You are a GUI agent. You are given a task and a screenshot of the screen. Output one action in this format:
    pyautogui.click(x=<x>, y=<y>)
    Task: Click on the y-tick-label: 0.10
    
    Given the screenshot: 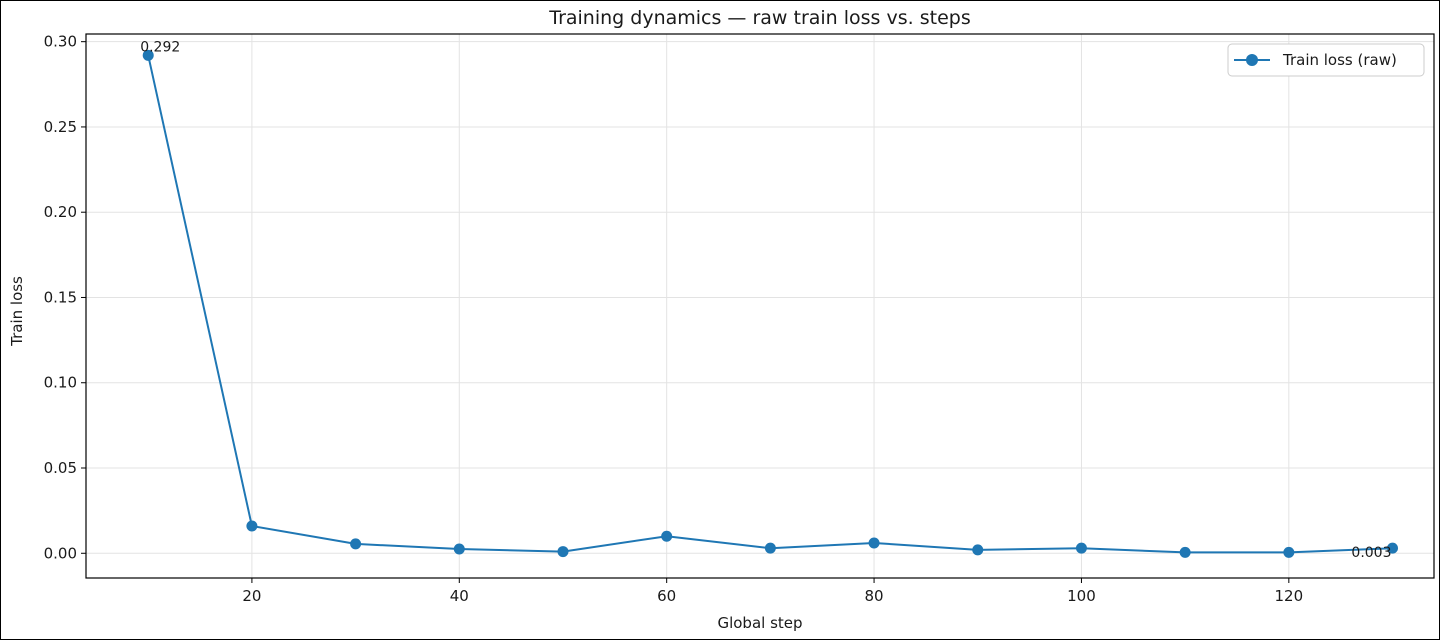 What is the action you would take?
    pyautogui.click(x=60, y=383)
    